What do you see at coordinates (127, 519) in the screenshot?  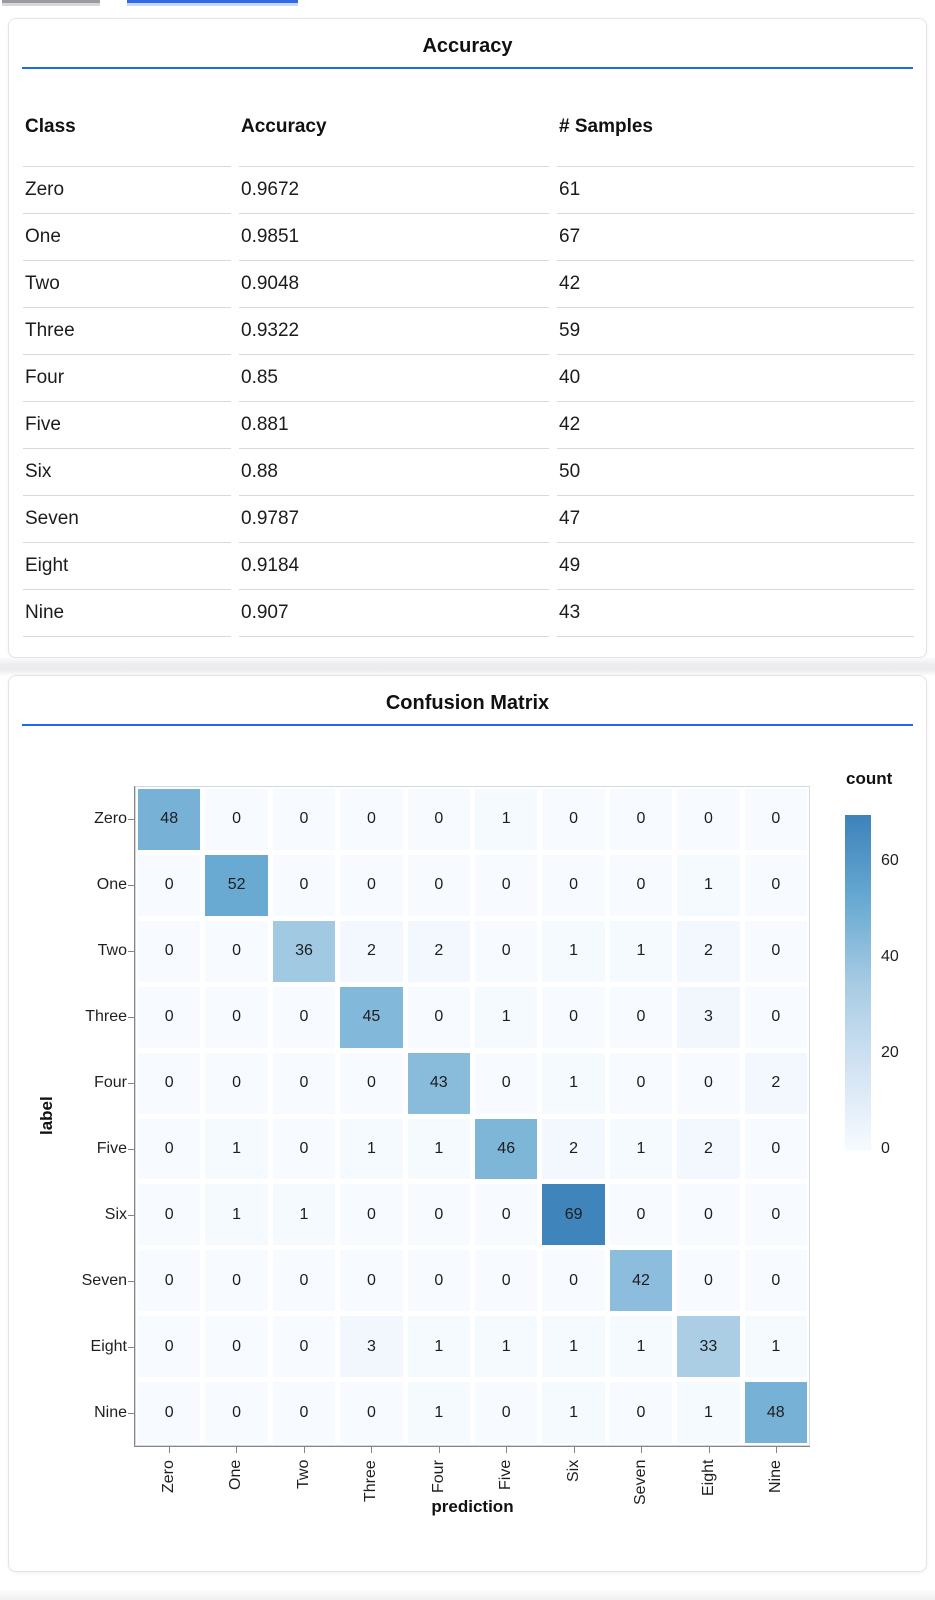 I see `table-cell: Seven` at bounding box center [127, 519].